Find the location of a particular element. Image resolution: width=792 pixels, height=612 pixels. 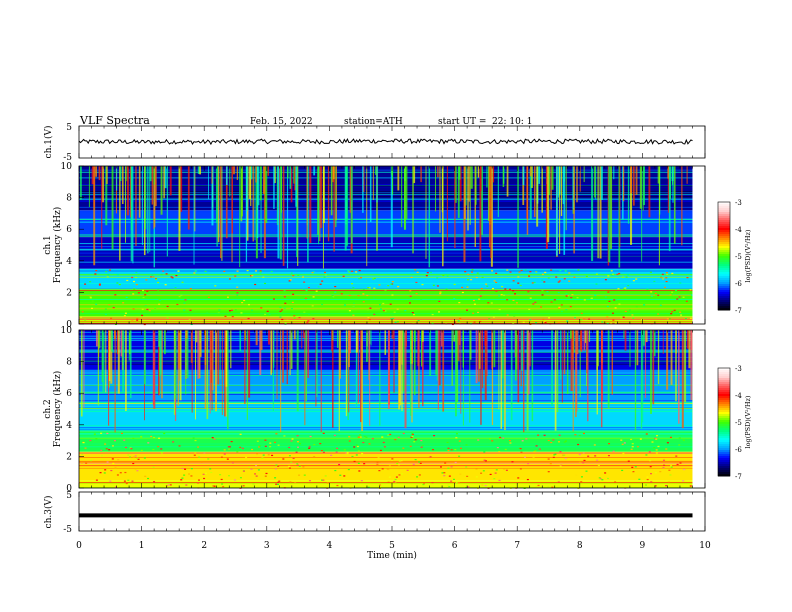

x-tick-label: 4 is located at coordinates (330, 546).